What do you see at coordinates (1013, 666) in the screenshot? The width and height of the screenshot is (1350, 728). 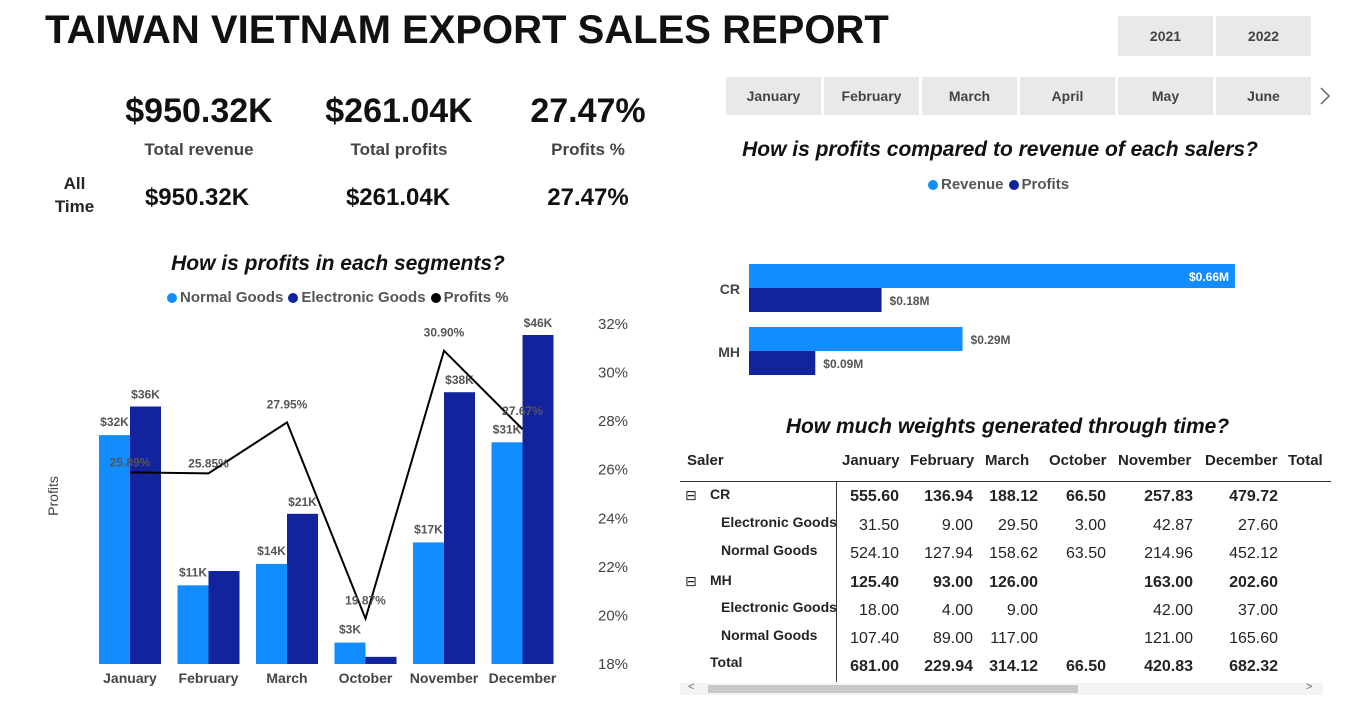 I see `matrix-cell: 314.12` at bounding box center [1013, 666].